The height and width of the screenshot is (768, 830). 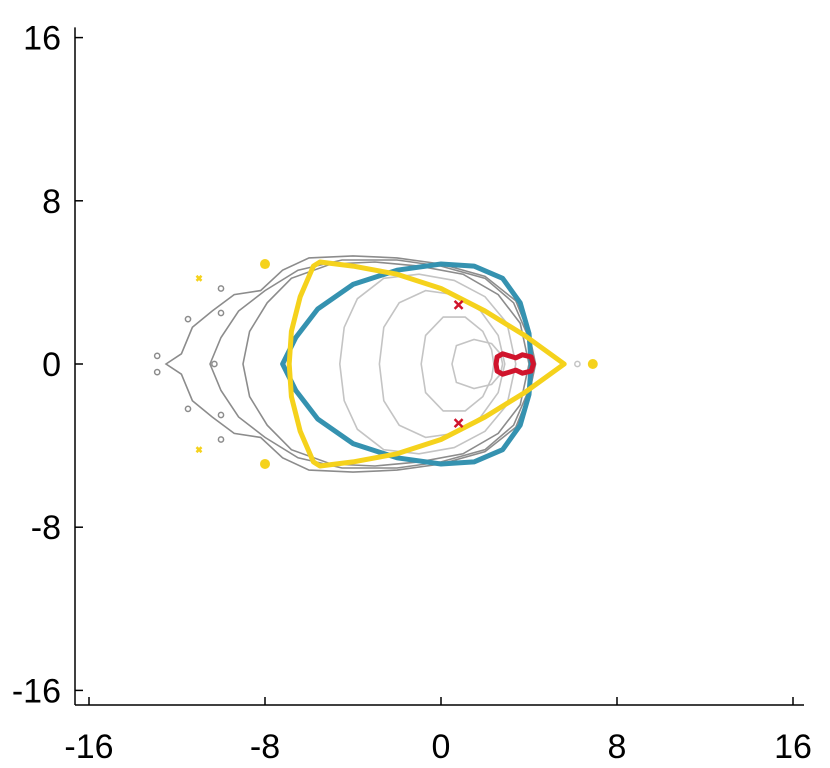 I want to click on y-tick-label-1: 16, so click(x=42, y=39).